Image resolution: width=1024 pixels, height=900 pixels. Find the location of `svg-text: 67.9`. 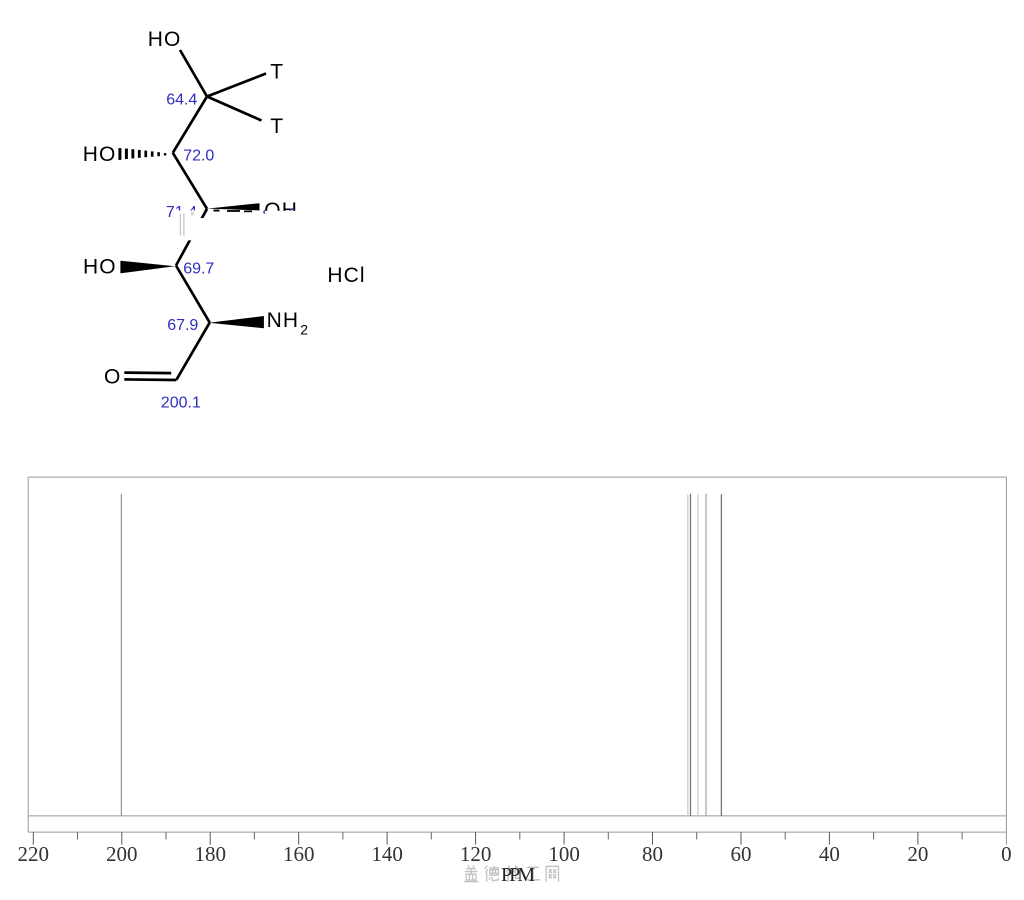

svg-text: 67.9 is located at coordinates (182, 325).